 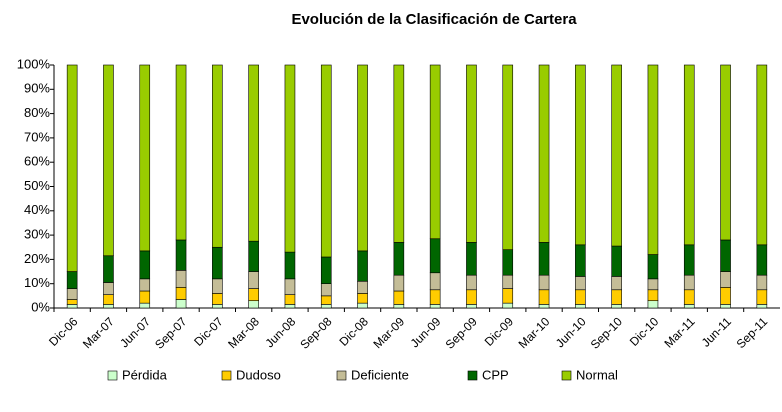 I want to click on legend-label: Dudoso, so click(x=258, y=374).